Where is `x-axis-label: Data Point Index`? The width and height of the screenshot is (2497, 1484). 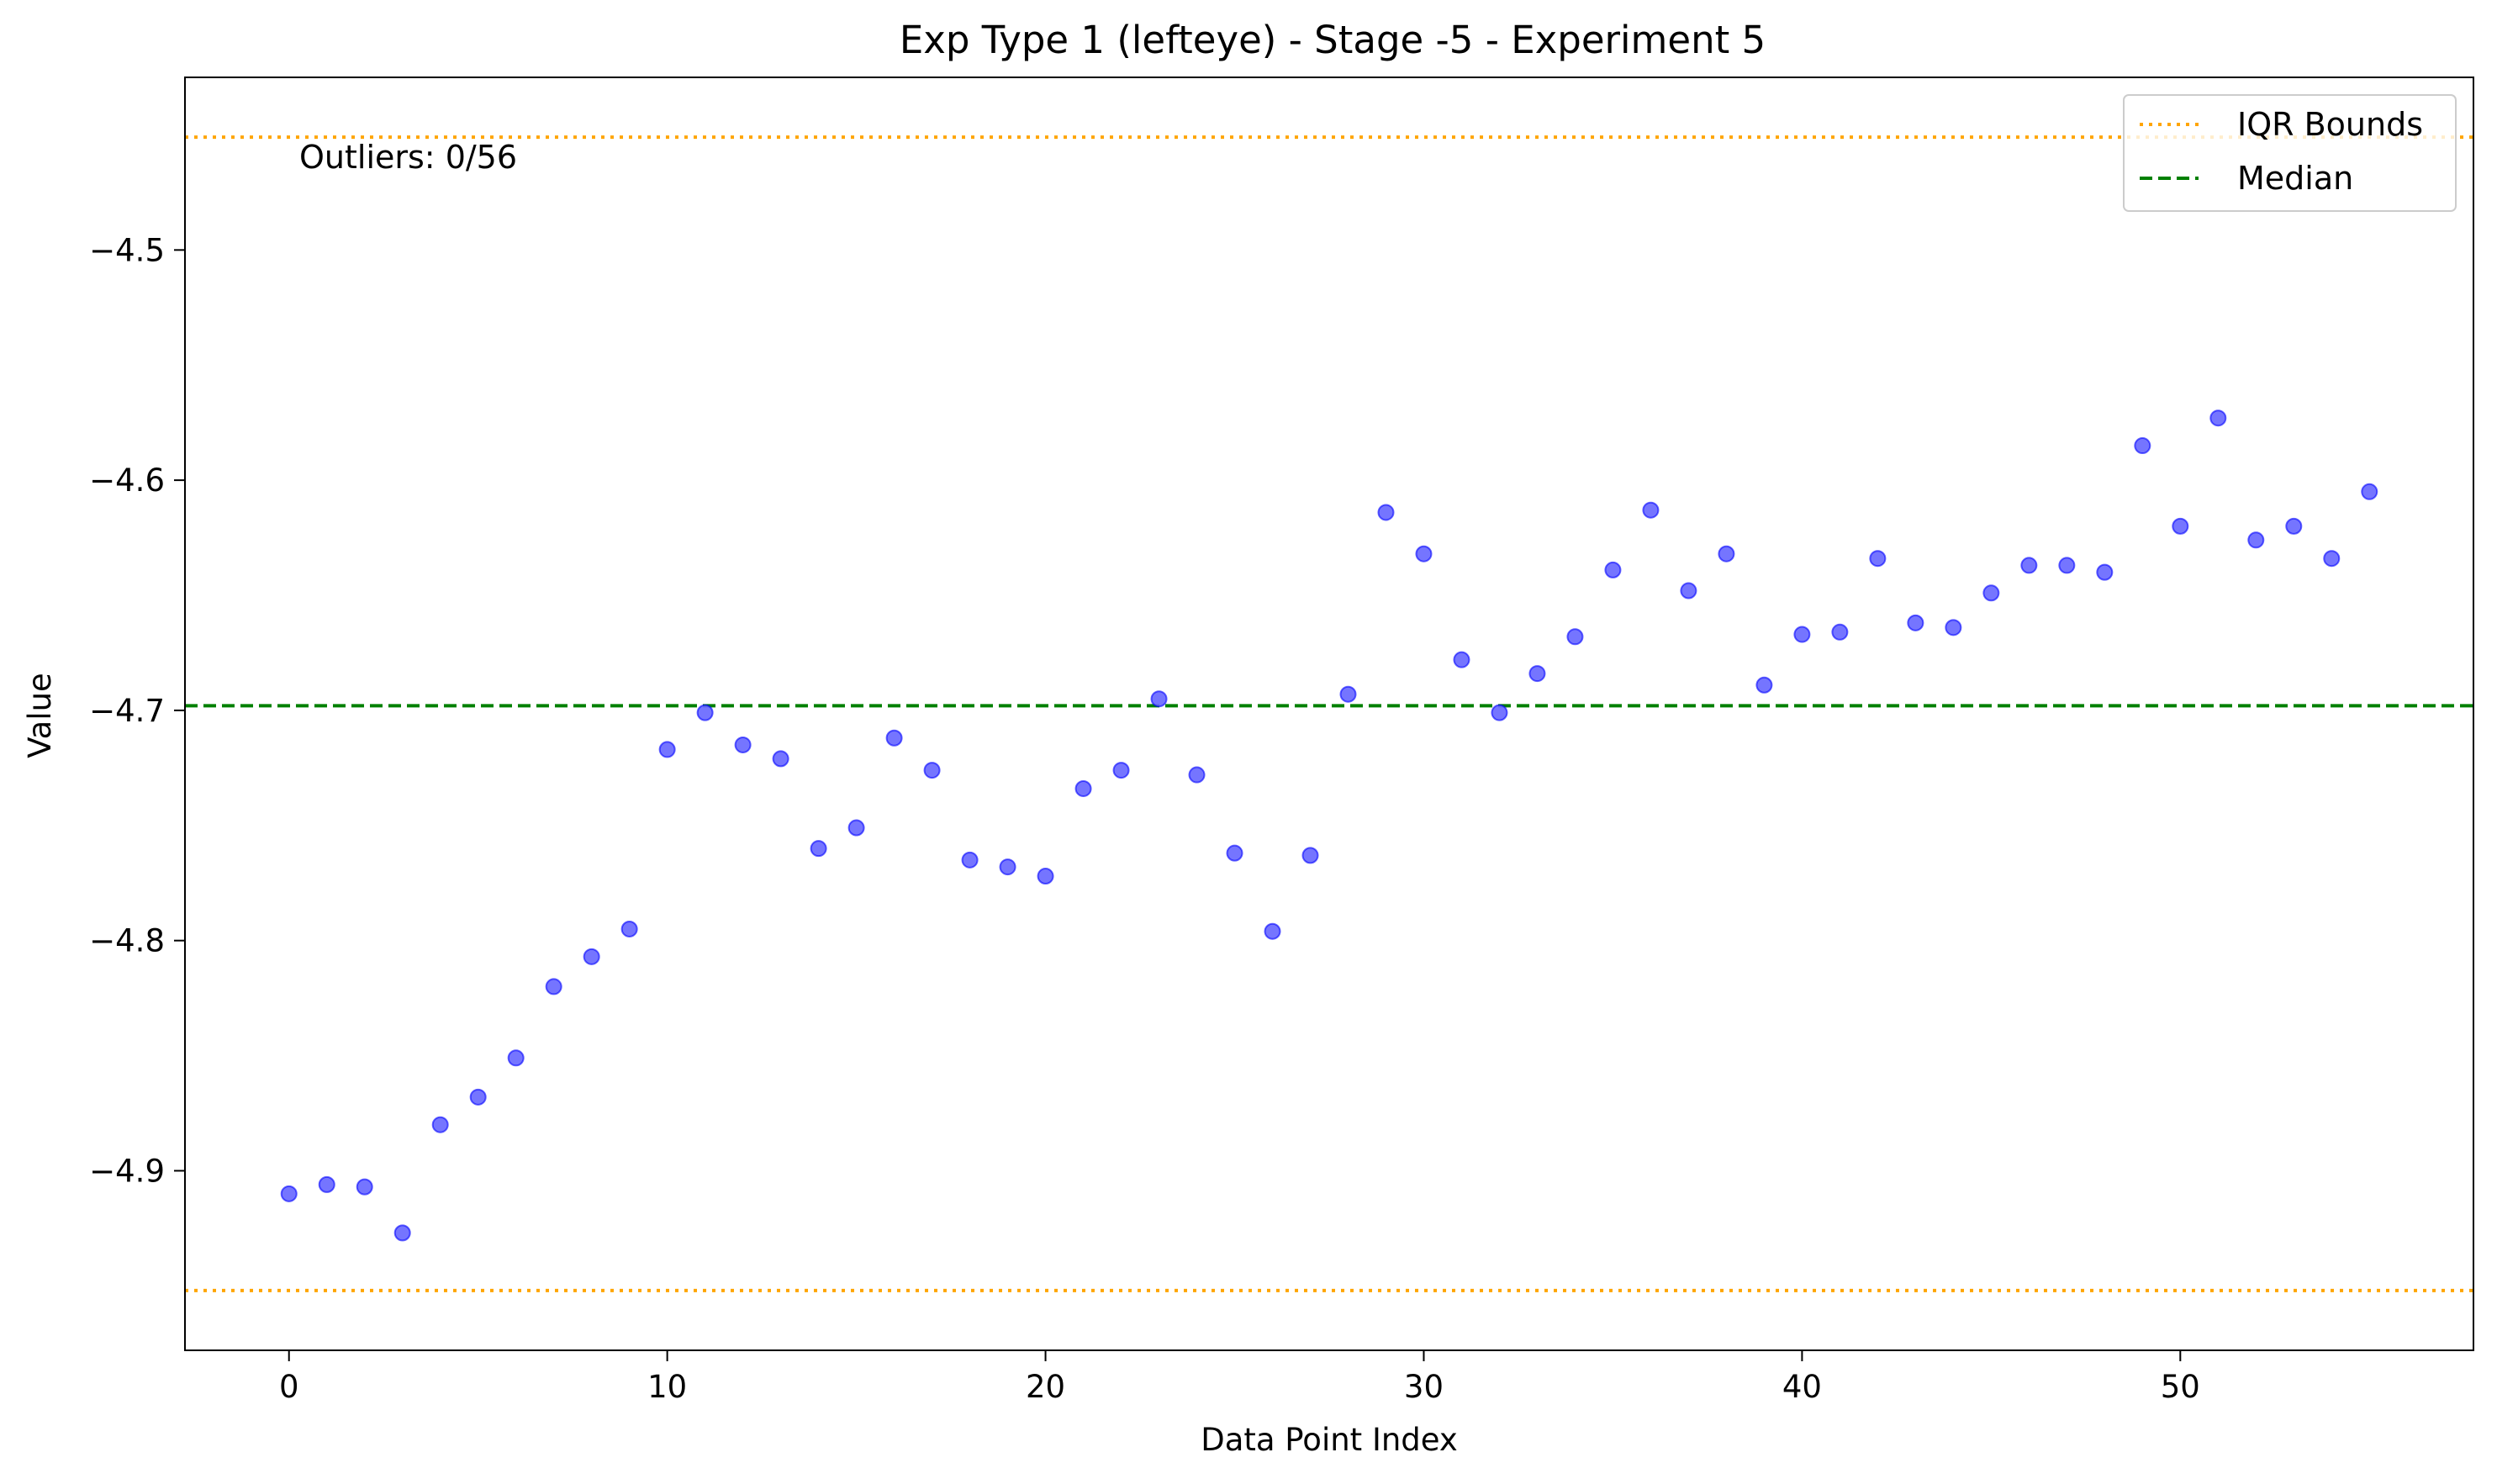 x-axis-label: Data Point Index is located at coordinates (1329, 1440).